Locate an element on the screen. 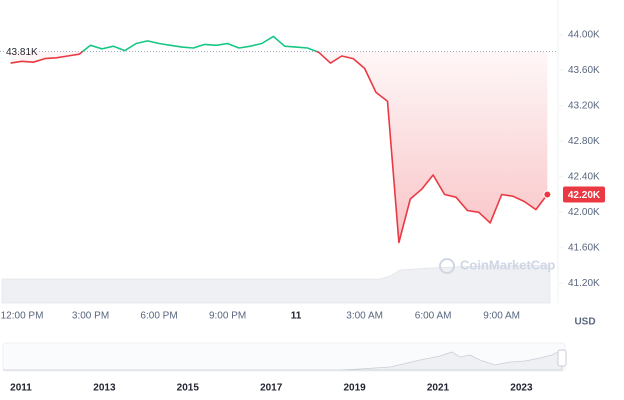 The width and height of the screenshot is (624, 400). currency-label: USD is located at coordinates (584, 322).